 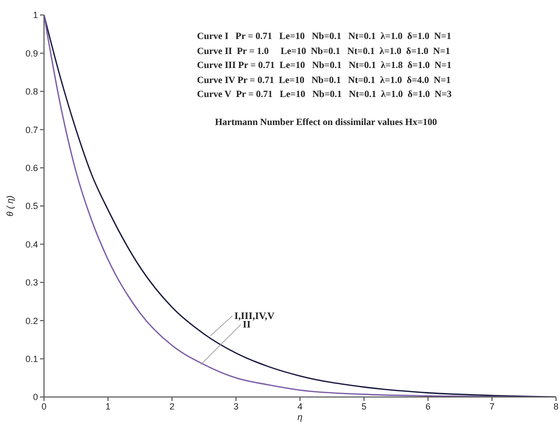 I want to click on x-tick-label: 0, so click(x=44, y=406).